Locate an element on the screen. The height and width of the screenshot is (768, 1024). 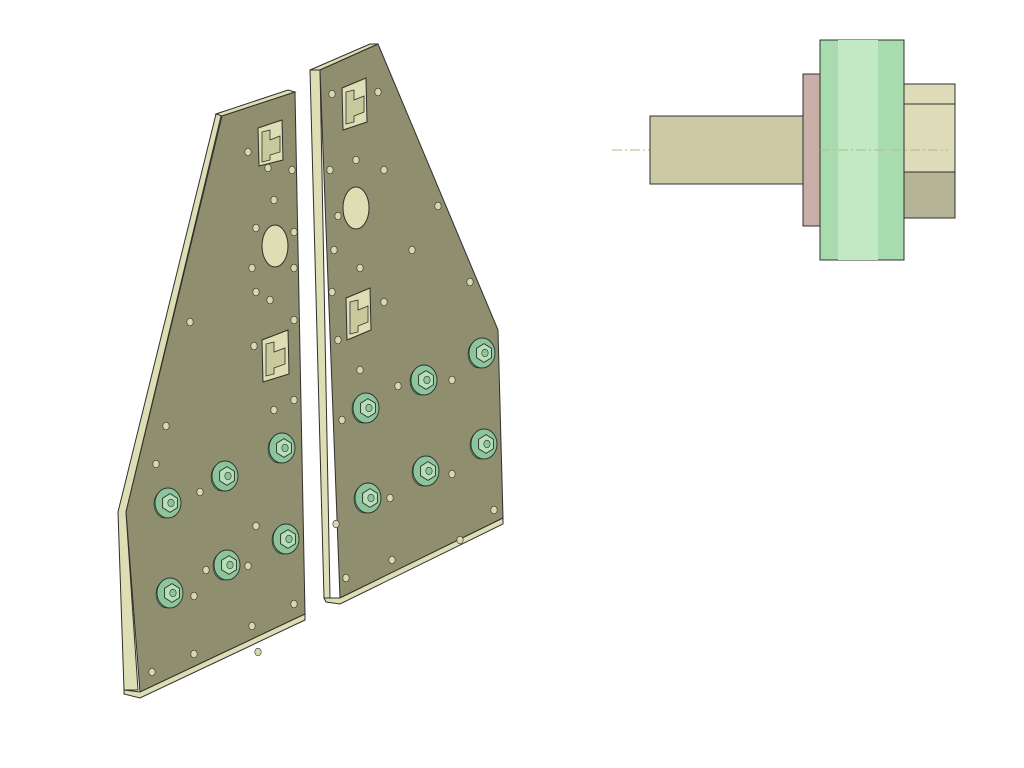
right-plate-bolts is located at coordinates (424, 425).